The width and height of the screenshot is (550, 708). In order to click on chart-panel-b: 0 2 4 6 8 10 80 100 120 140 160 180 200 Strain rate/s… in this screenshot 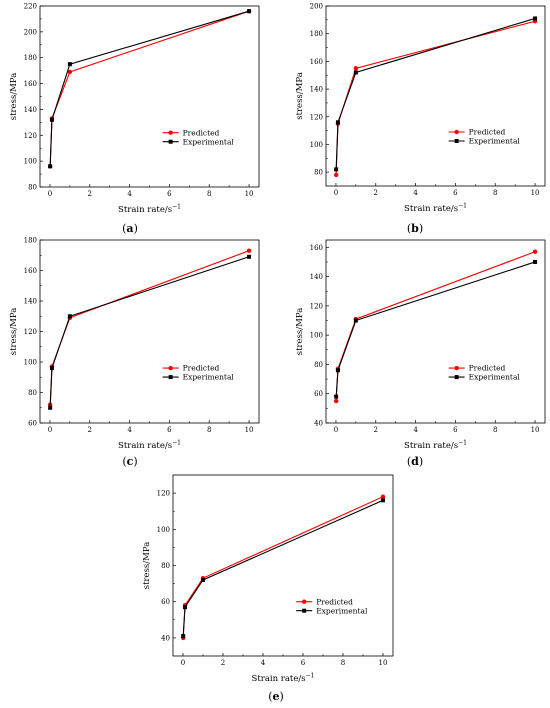, I will do `click(420, 119)`.